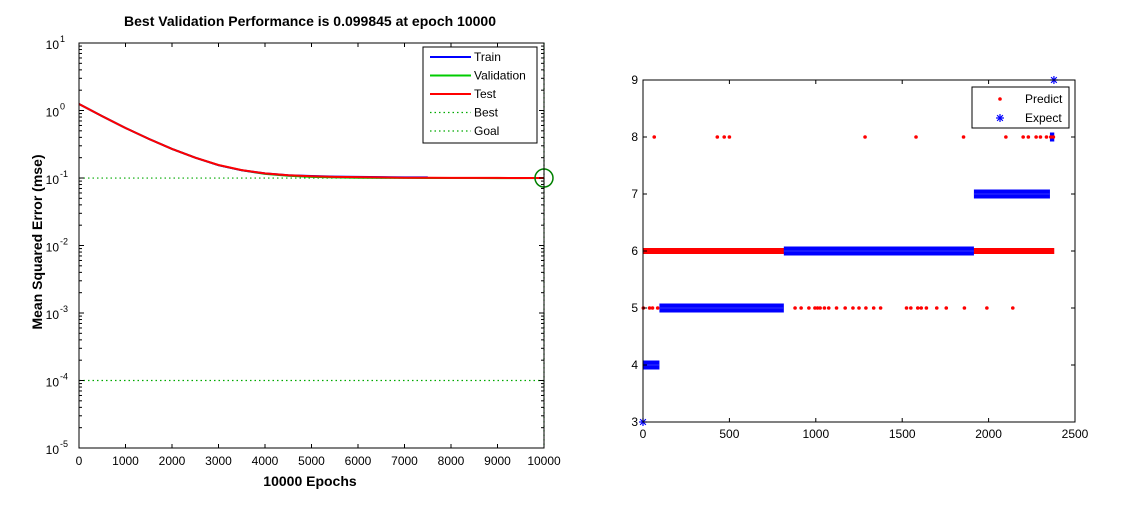 This screenshot has height=512, width=1124. Describe the element at coordinates (634, 194) in the screenshot. I see `chart2-y-tick-label: 7` at that location.